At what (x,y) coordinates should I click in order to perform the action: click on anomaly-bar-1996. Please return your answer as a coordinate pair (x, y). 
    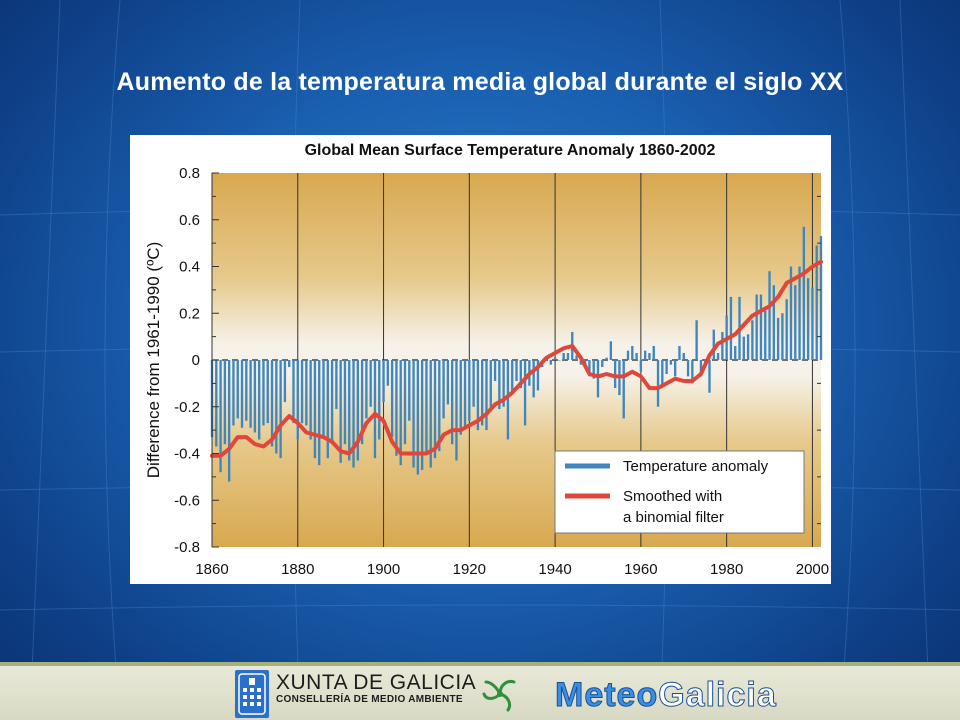
    Looking at the image, I should click on (795, 322).